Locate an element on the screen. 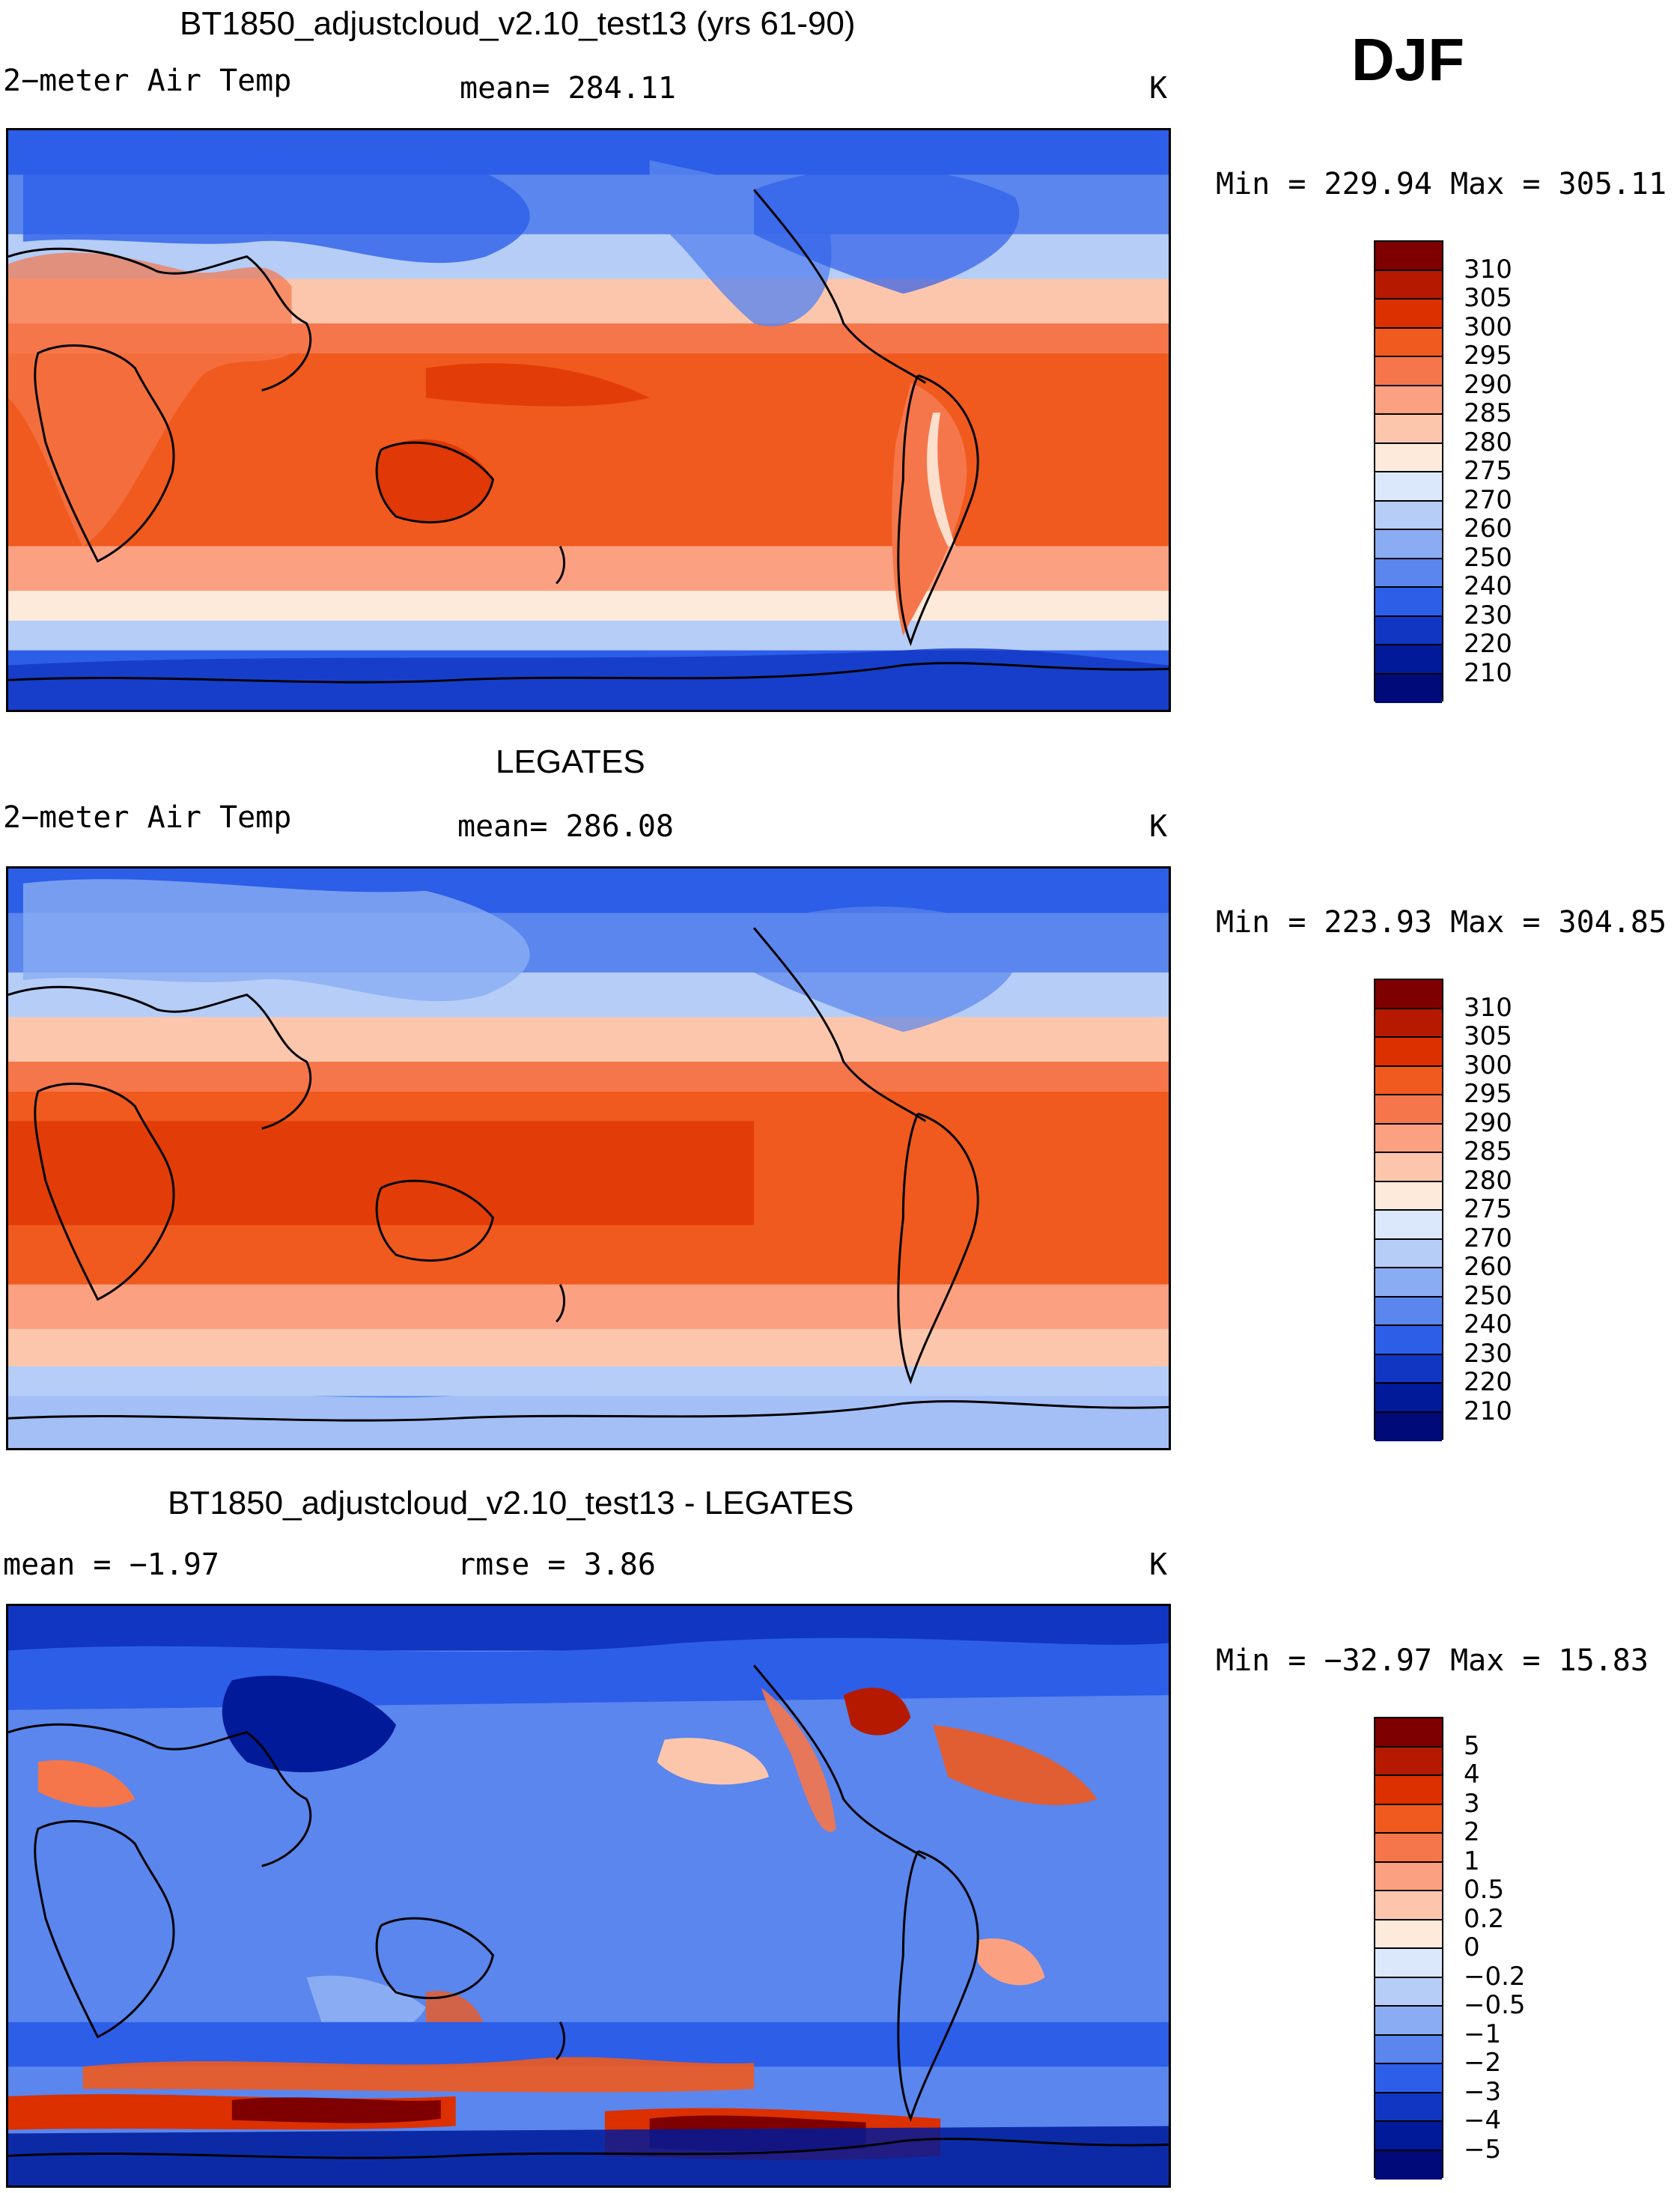  panel-model-colorbar-label: 240 is located at coordinates (1488, 586).